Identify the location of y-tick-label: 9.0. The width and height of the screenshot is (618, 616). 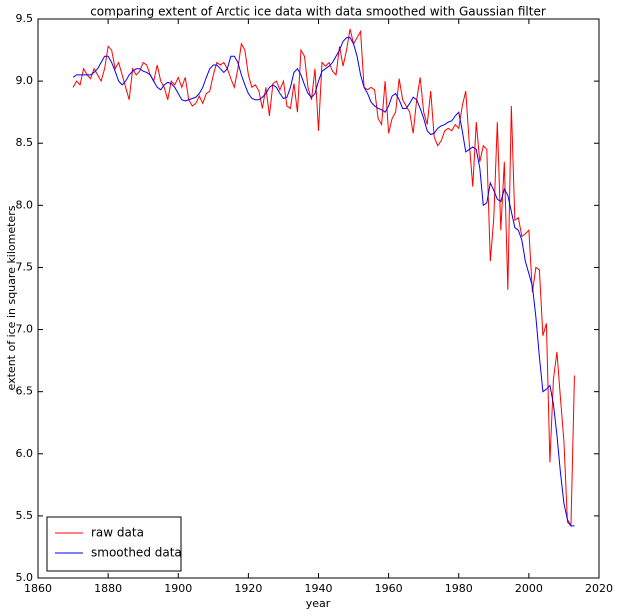
(25, 80).